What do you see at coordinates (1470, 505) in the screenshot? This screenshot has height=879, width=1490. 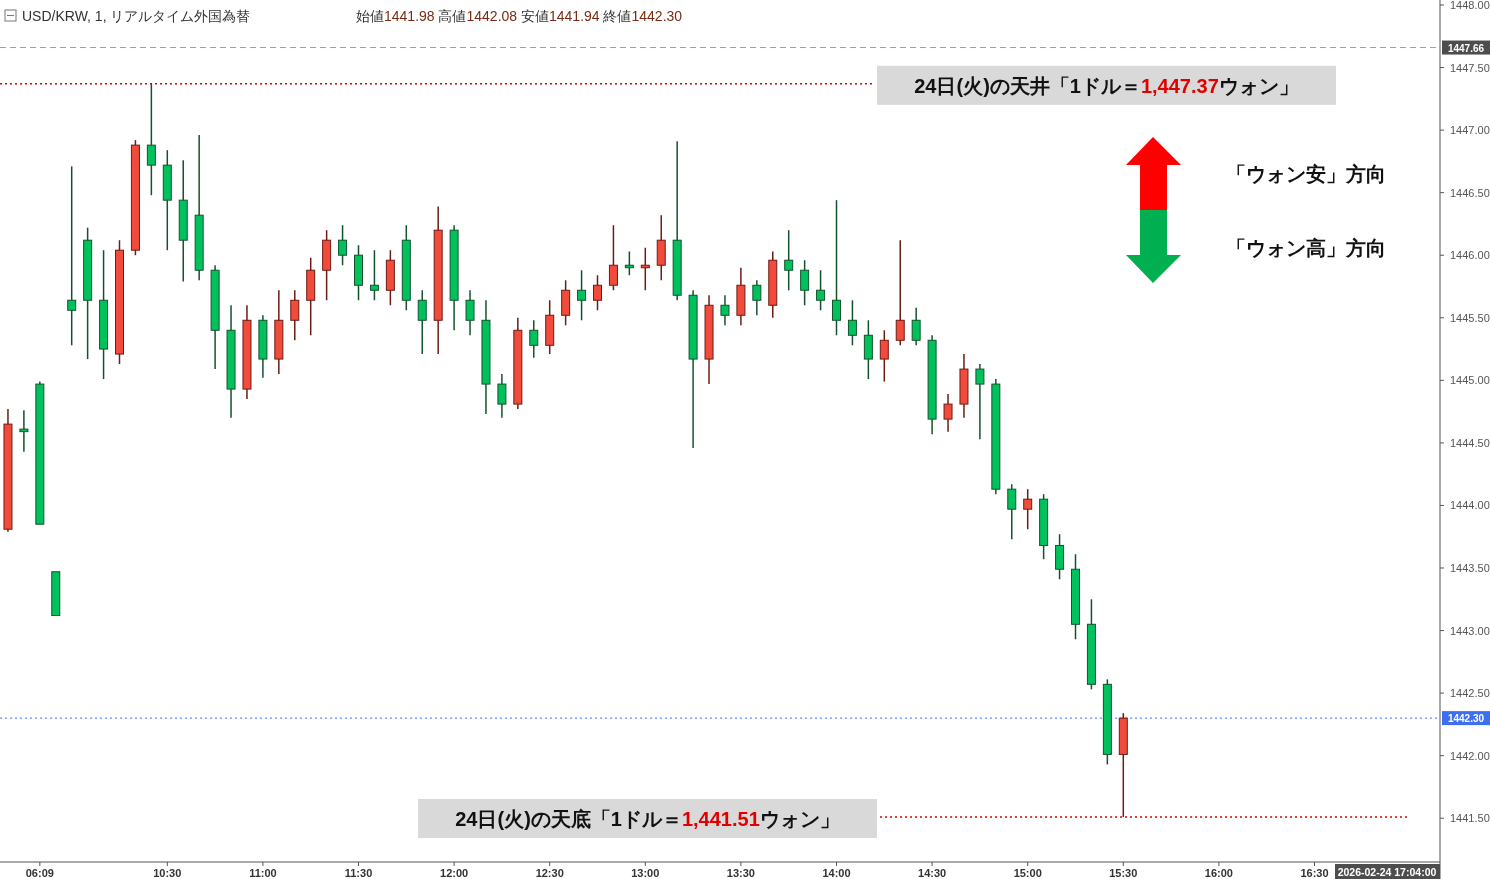 I see `y-tick-label: 1444.00` at bounding box center [1470, 505].